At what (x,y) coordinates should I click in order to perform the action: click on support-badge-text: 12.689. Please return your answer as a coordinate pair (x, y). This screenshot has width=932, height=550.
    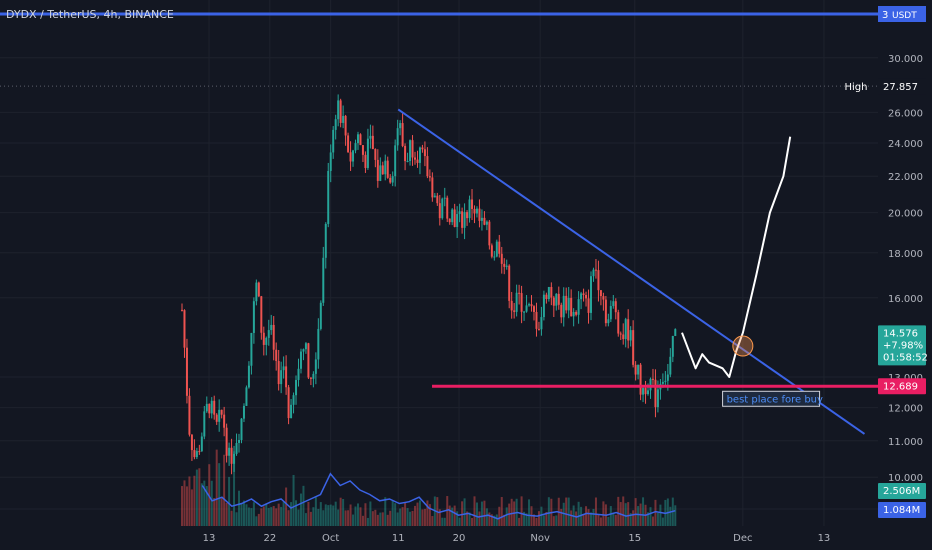
    Looking at the image, I should click on (900, 386).